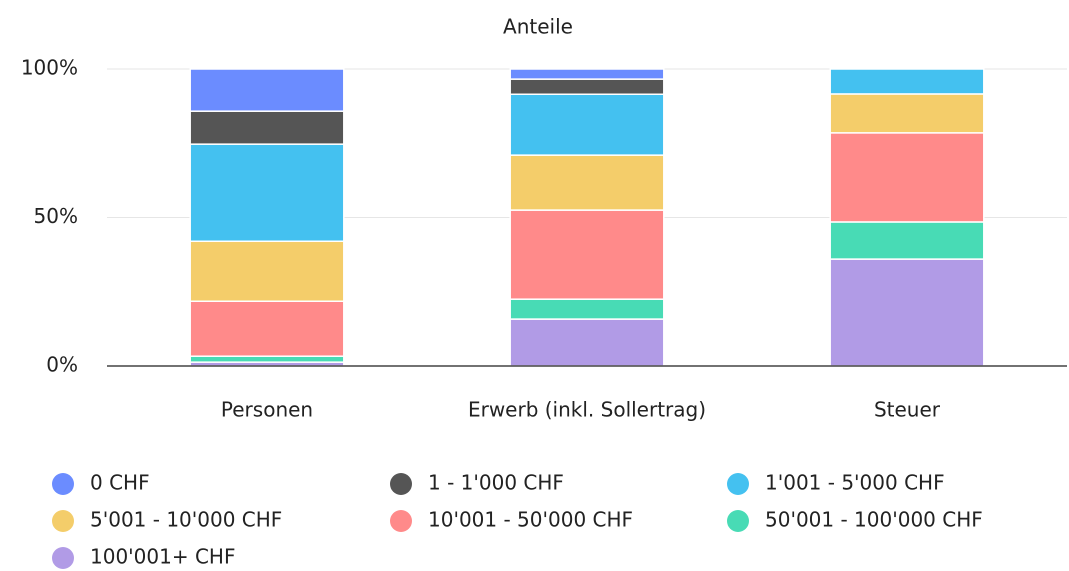 Image resolution: width=1069 pixels, height=571 pixels. What do you see at coordinates (855, 483) in the screenshot?
I see `legend-label: 1'001 - 5'000 CHF` at bounding box center [855, 483].